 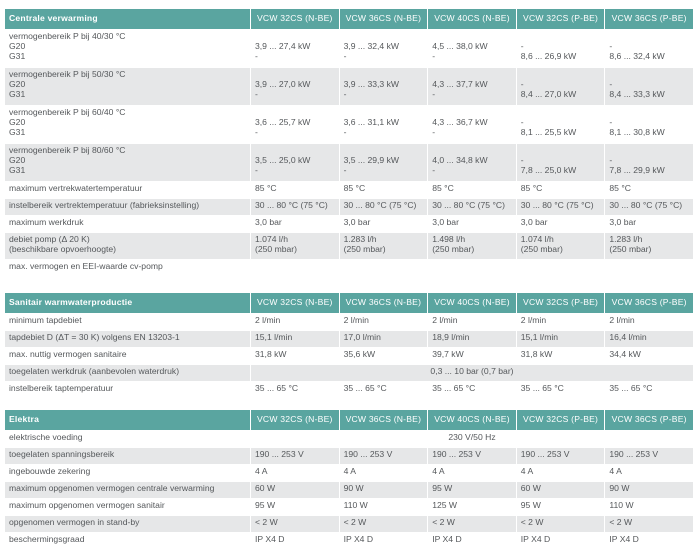 I want to click on table-cell: 35 ... 65 °C, so click(x=649, y=390).